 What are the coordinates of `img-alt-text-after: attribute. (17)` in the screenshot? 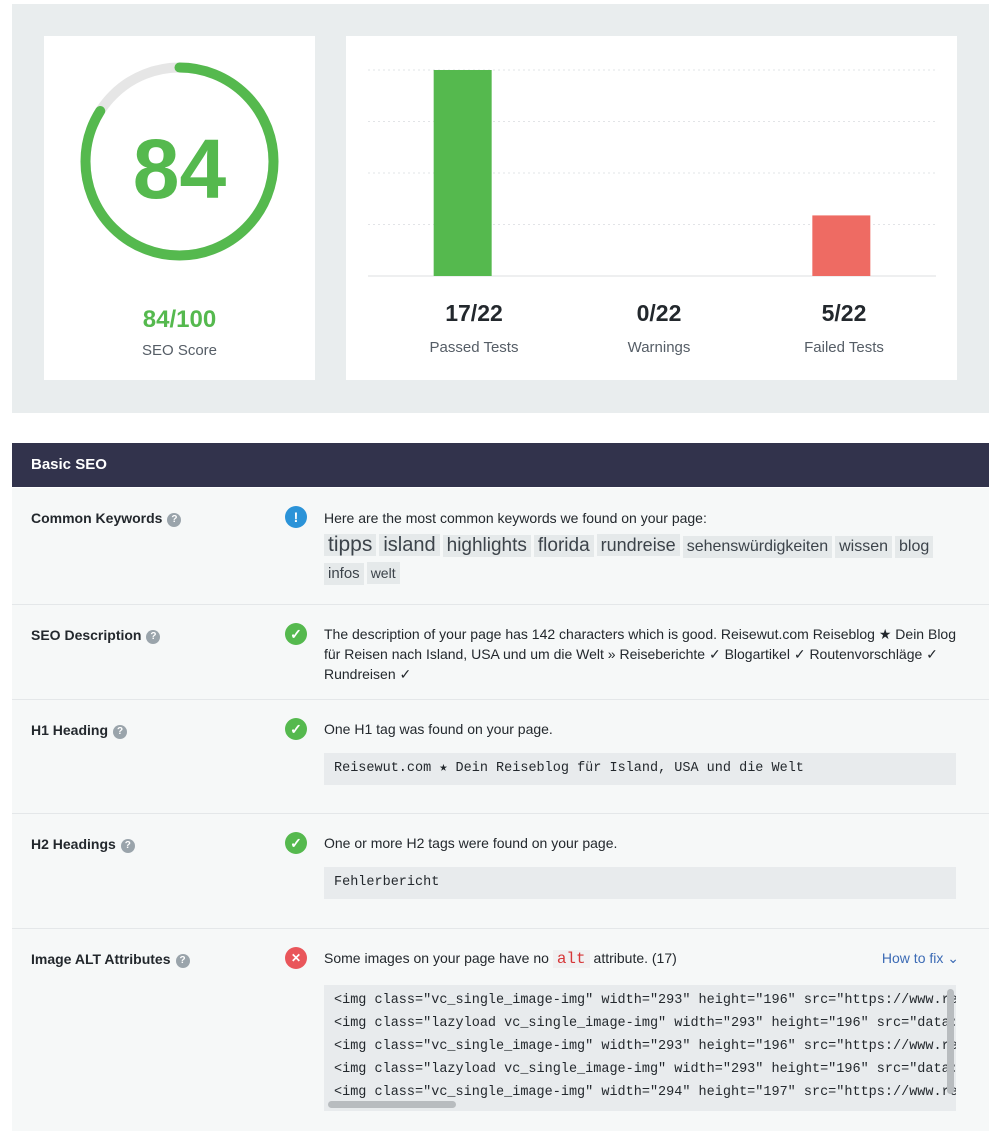 It's located at (635, 958).